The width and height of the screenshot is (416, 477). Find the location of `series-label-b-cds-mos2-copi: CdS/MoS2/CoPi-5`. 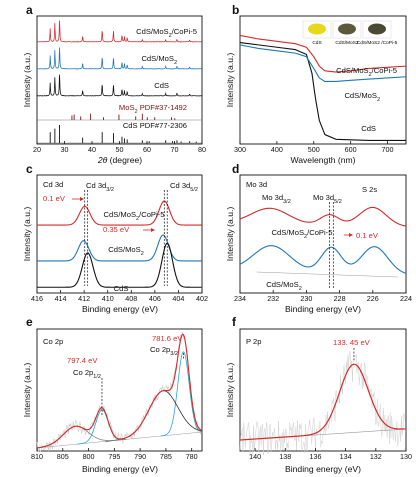

series-label-b-cds-mos2-copi: CdS/MoS2/CoPi-5 is located at coordinates (366, 72).